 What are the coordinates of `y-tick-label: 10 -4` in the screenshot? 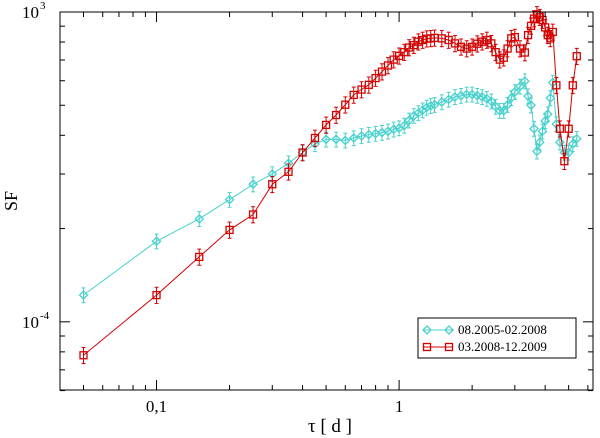 It's located at (36, 321).